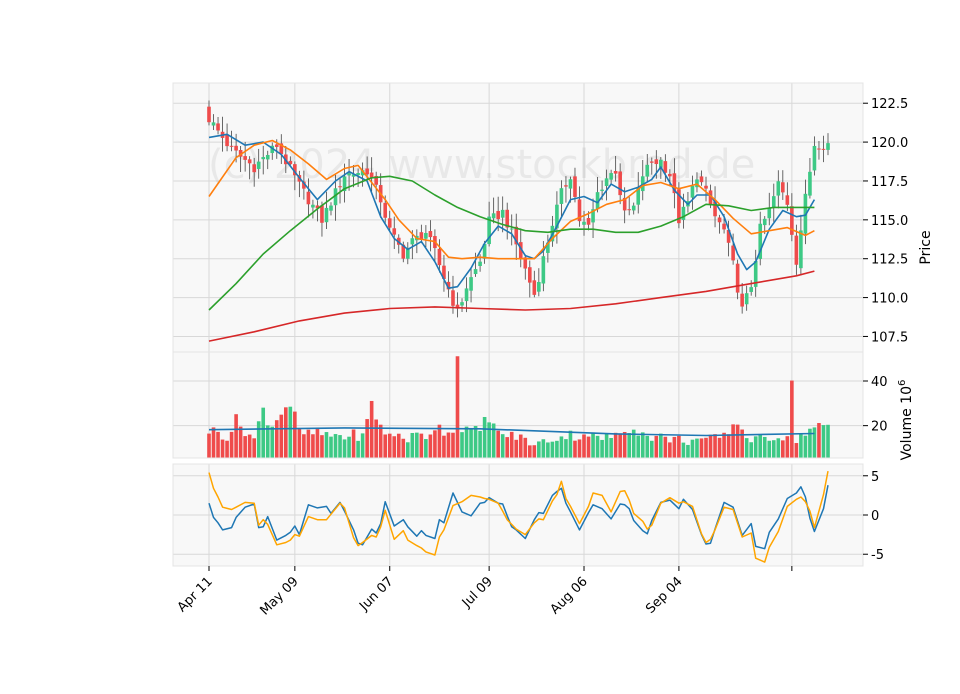 Image resolution: width=960 pixels, height=694 pixels. Describe the element at coordinates (477, 592) in the screenshot. I see `x-tick-label: Jul 09` at that location.